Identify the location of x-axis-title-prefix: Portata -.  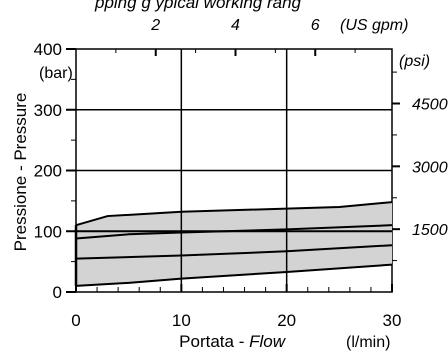
(214, 341).